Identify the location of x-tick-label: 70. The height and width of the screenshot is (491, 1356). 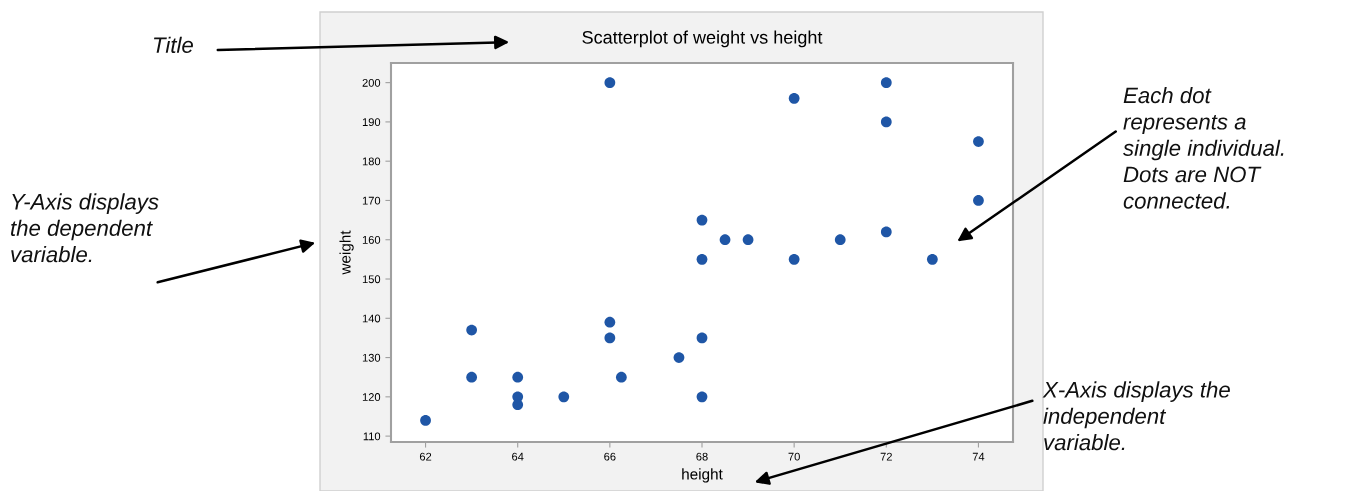
(794, 456).